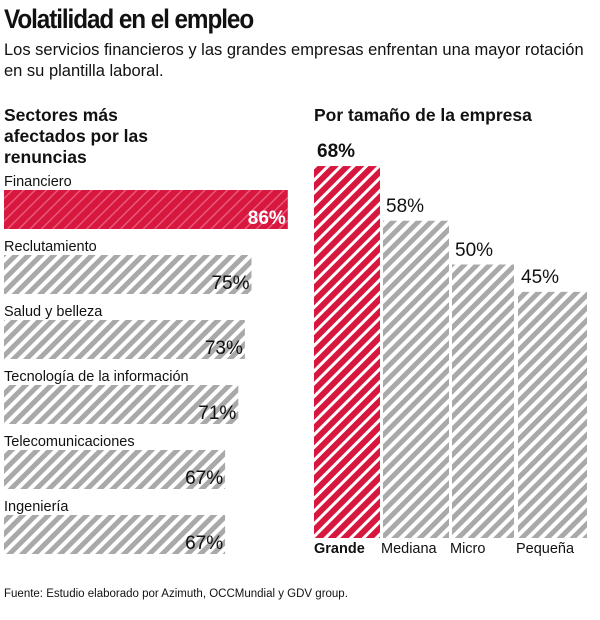  What do you see at coordinates (468, 549) in the screenshot?
I see `category-label: Micro` at bounding box center [468, 549].